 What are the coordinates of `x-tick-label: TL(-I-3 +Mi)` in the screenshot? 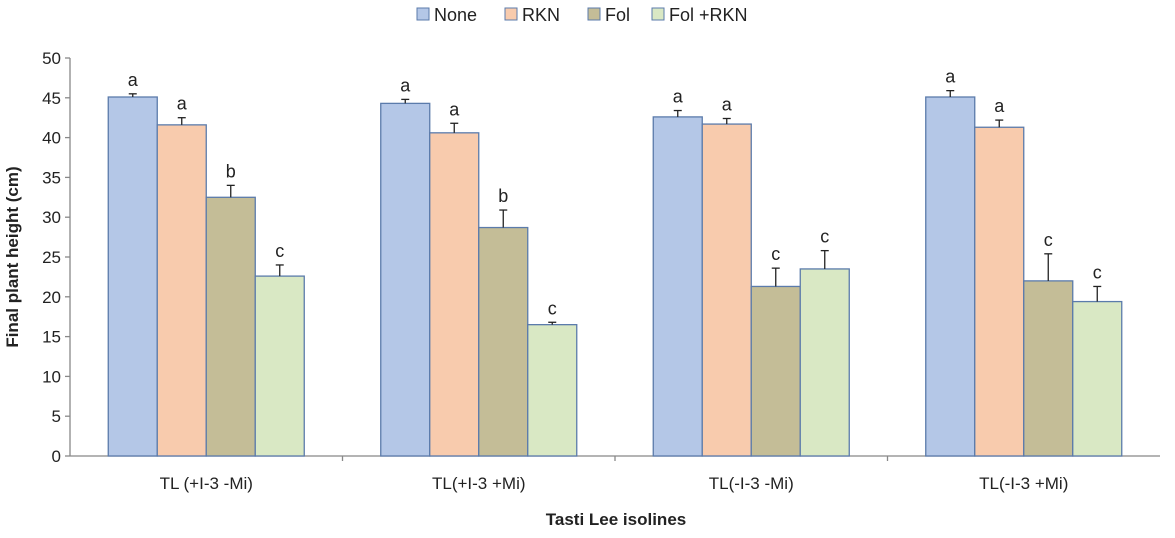 It's located at (1023, 483).